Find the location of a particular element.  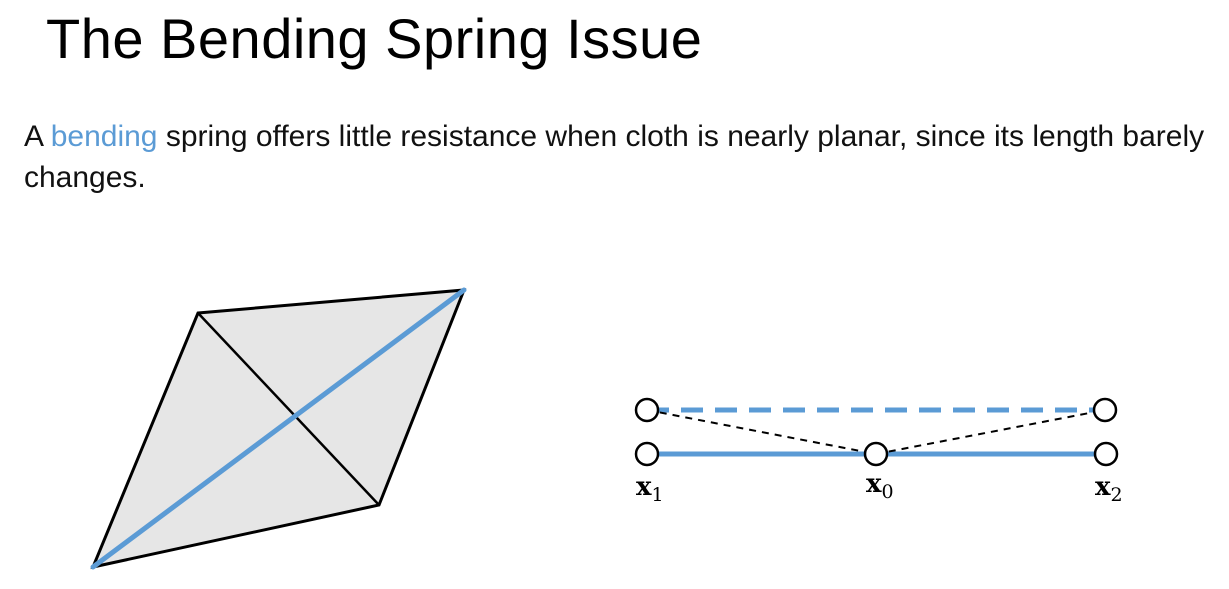

bending-highlight: bending is located at coordinates (104, 136).